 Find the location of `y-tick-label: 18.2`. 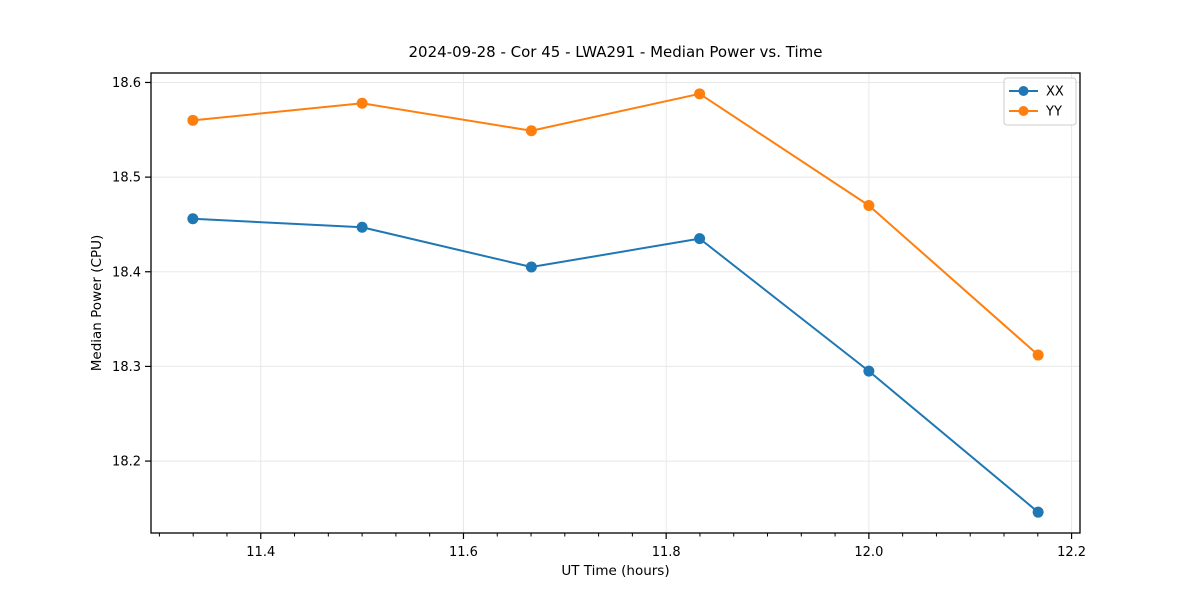

y-tick-label: 18.2 is located at coordinates (126, 462).